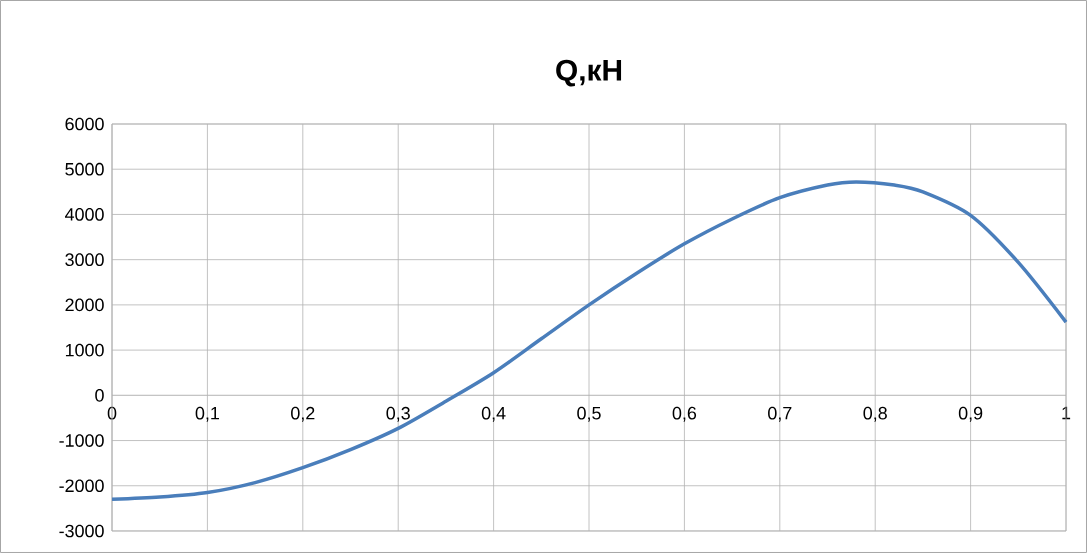 This screenshot has height=553, width=1087. I want to click on x-tick-label: 0,9, so click(970, 414).